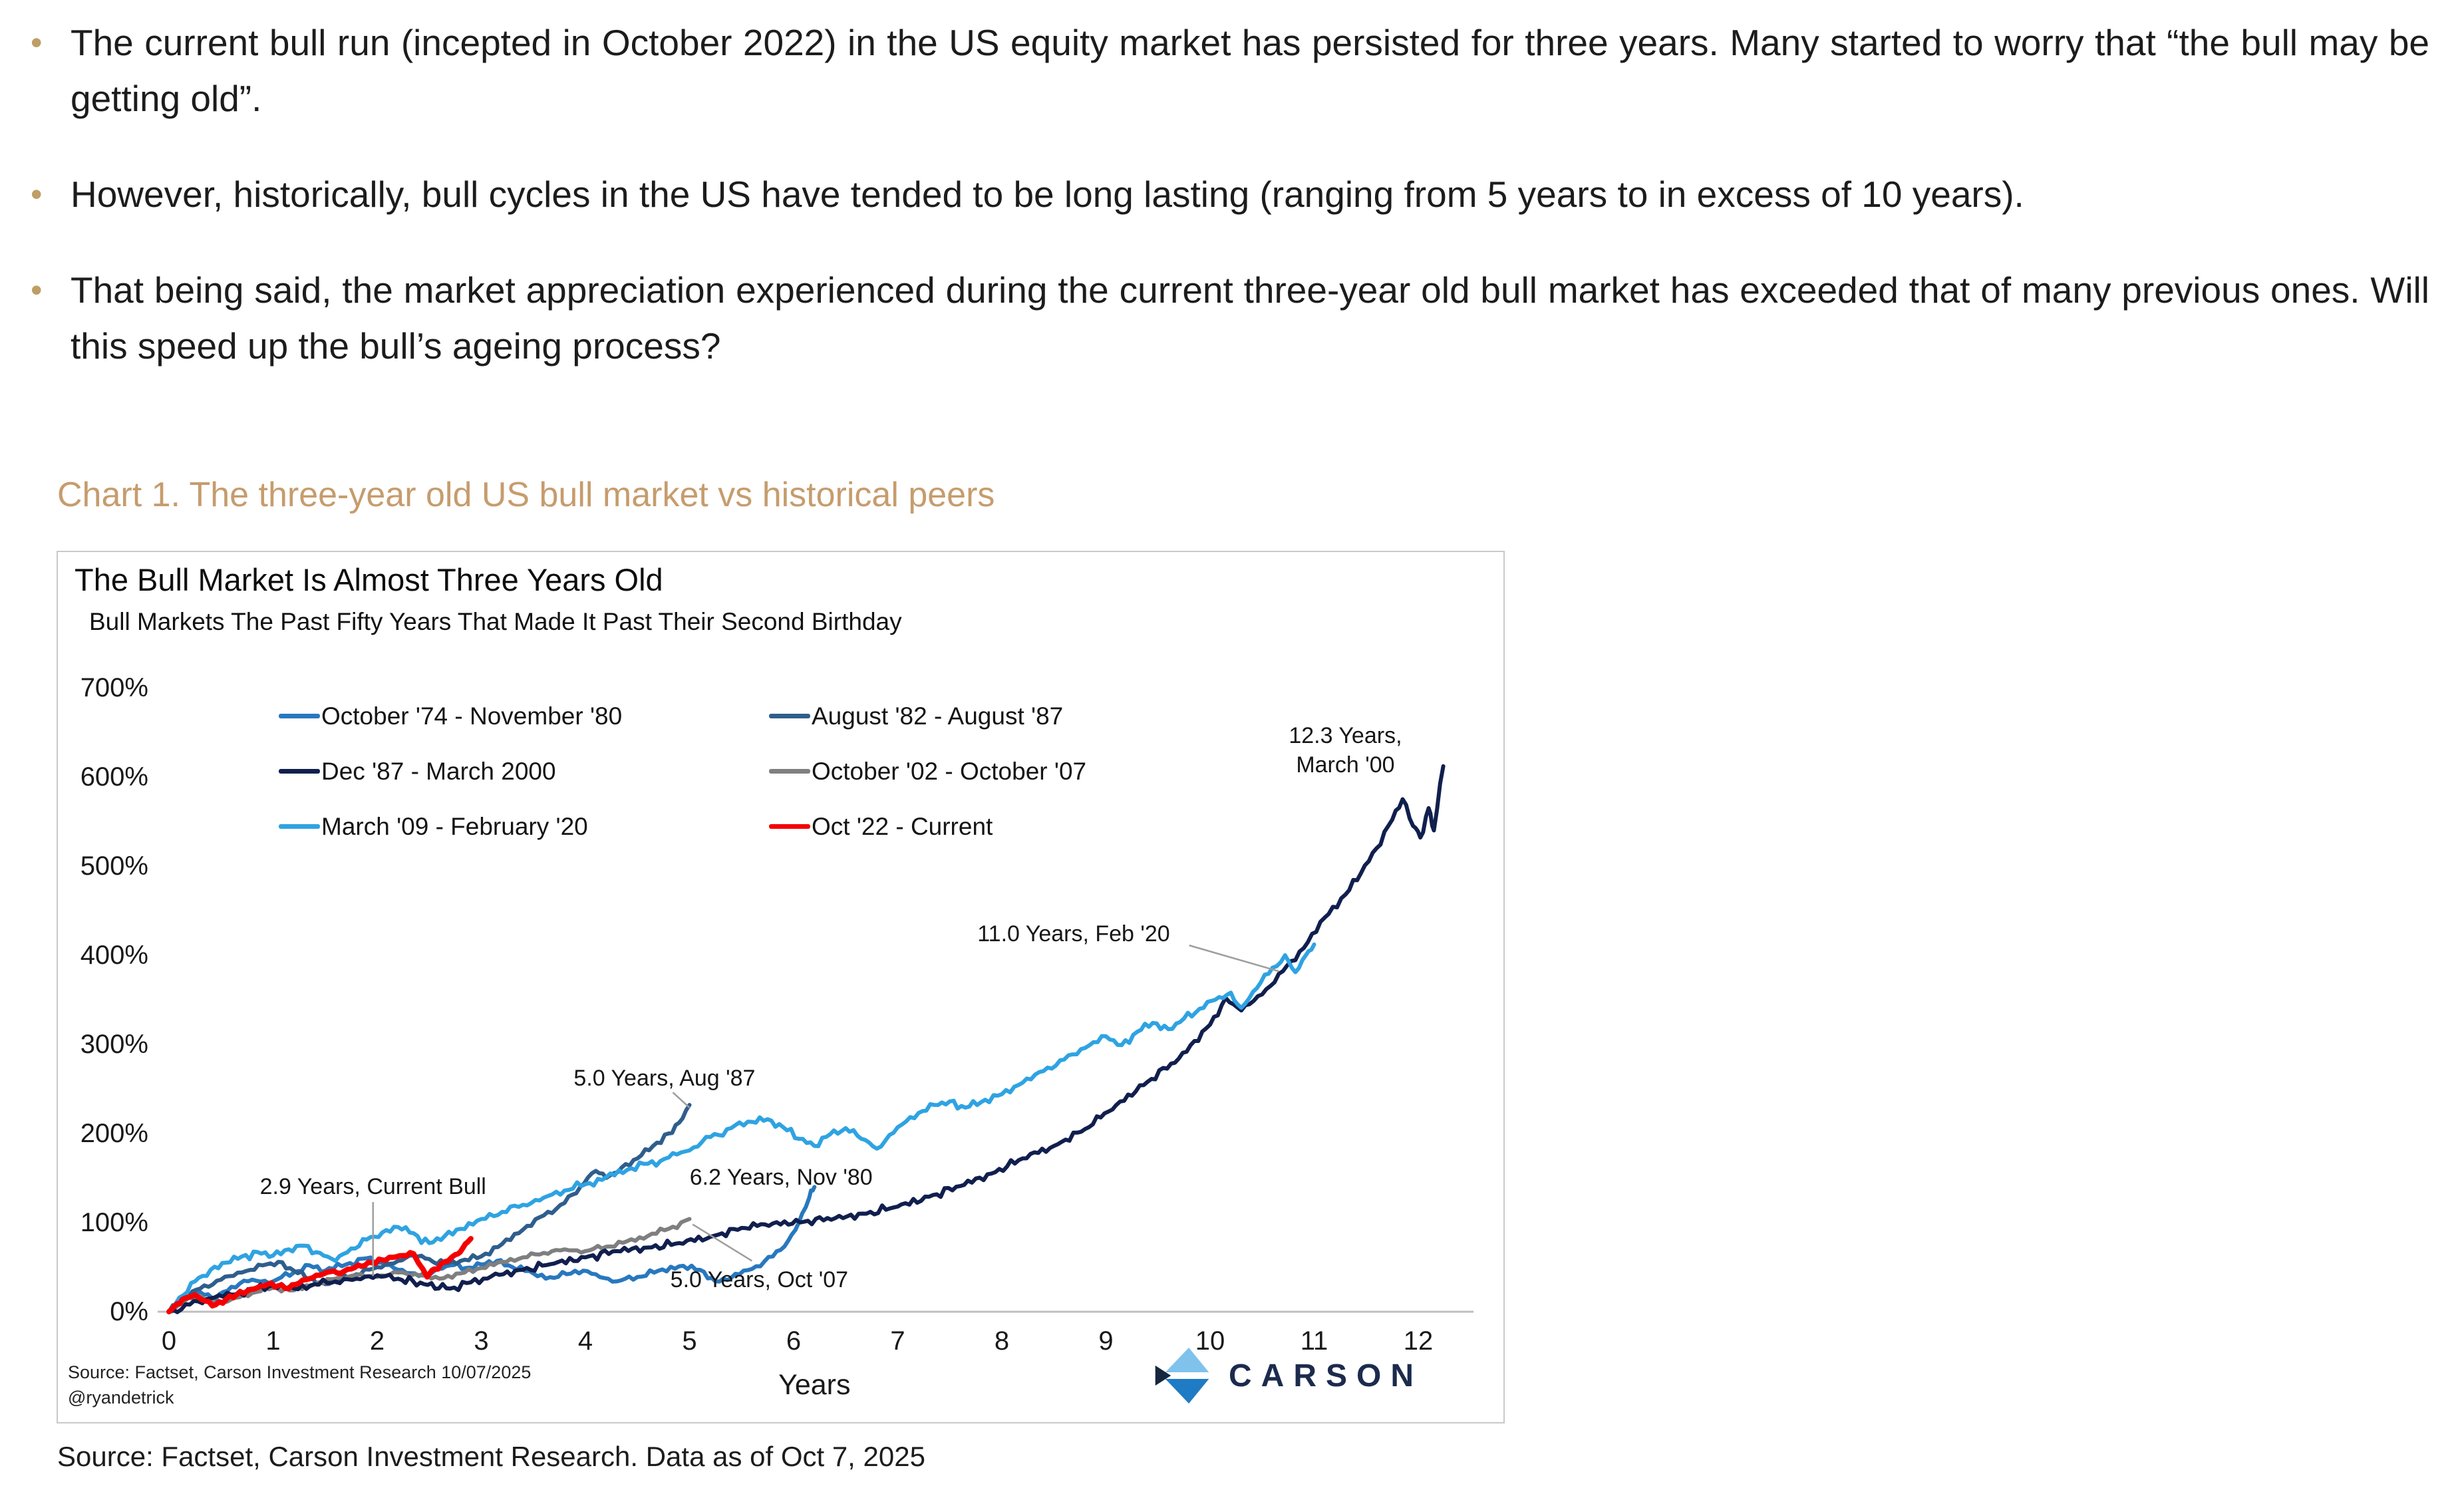 This screenshot has width=2464, height=1486. Describe the element at coordinates (1106, 1341) in the screenshot. I see `x-axis-label-9: 9` at that location.